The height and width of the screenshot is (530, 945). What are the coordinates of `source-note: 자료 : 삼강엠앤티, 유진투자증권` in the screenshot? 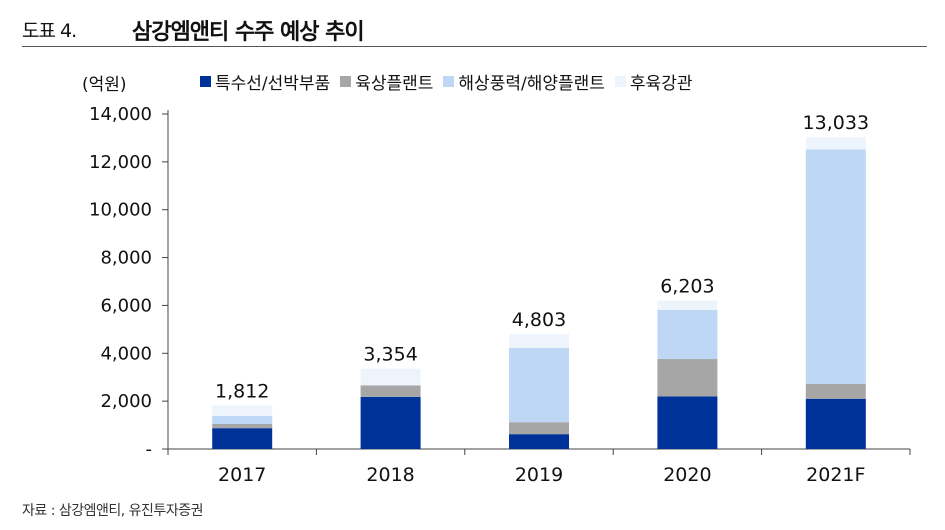 It's located at (112, 511).